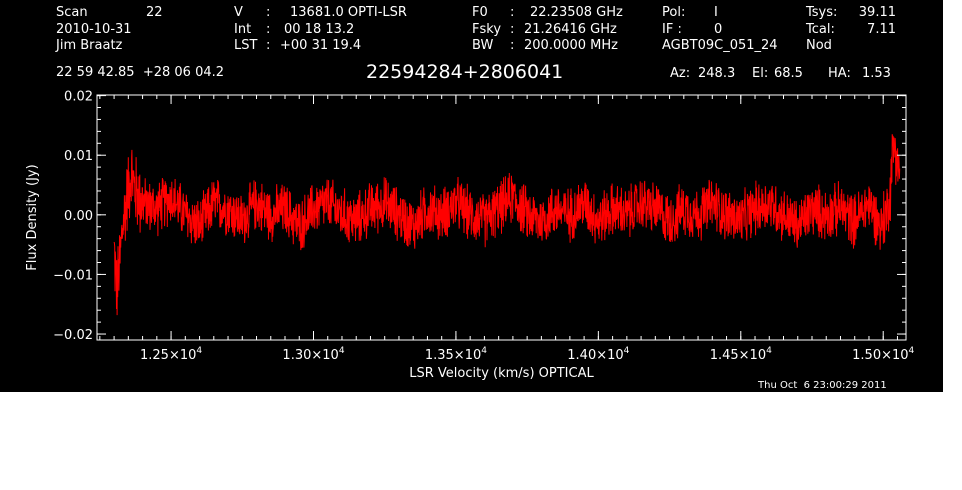 The image size is (962, 490). I want to click on y-tick-label: −0.02, so click(73, 335).